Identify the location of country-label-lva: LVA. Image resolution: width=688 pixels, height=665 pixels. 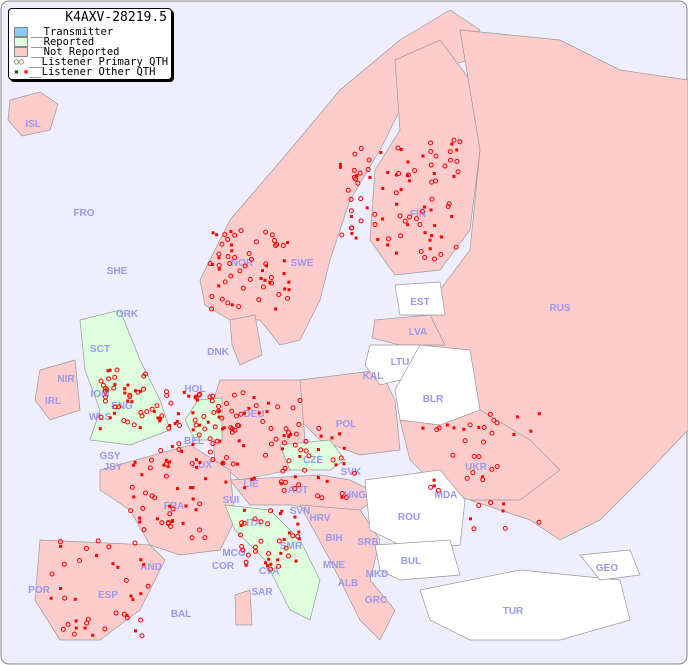
(418, 332).